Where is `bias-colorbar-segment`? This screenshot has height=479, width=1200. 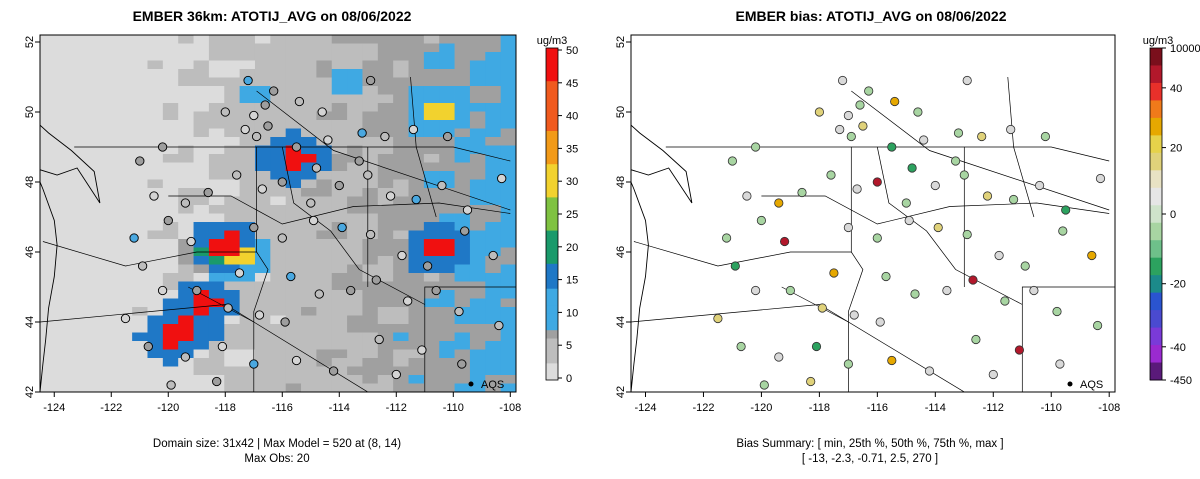
bias-colorbar-segment is located at coordinates (1156, 284).